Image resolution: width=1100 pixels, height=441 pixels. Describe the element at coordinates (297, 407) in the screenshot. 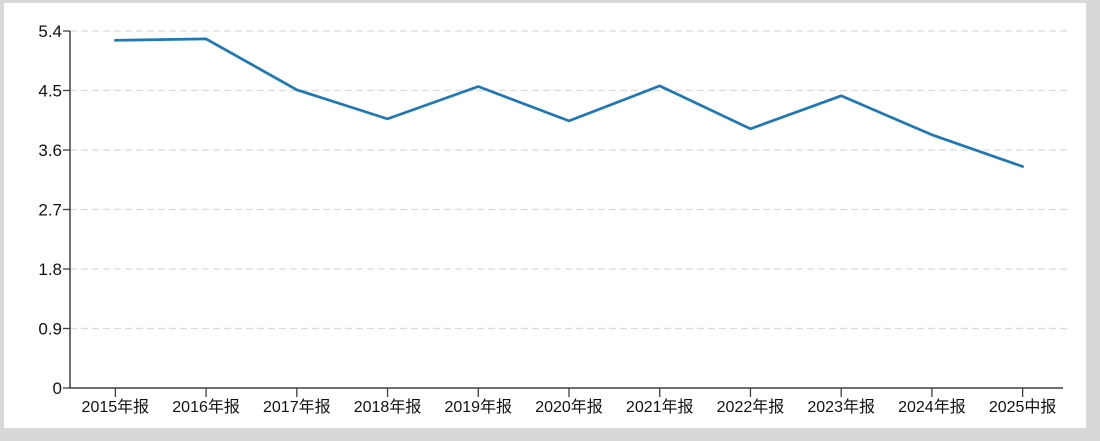

I see `x-tick-label: 2017年报` at that location.